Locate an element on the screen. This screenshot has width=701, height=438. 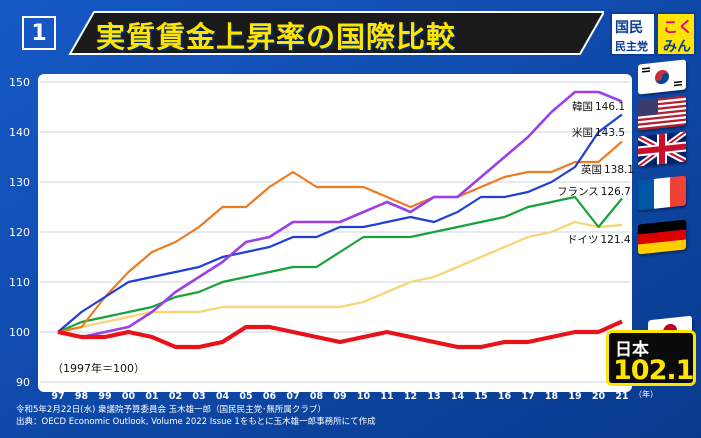
series-end-label: フランス 126.7 is located at coordinates (594, 192).